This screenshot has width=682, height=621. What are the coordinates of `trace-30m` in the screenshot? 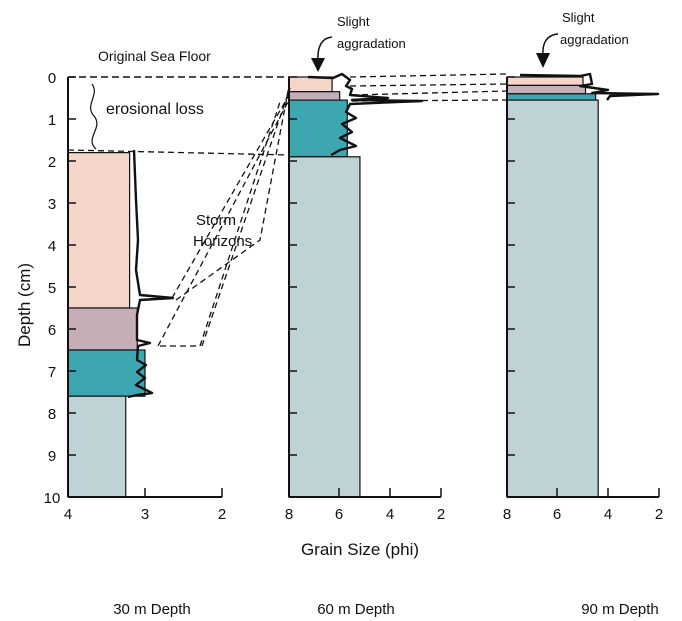 It's located at (151, 274).